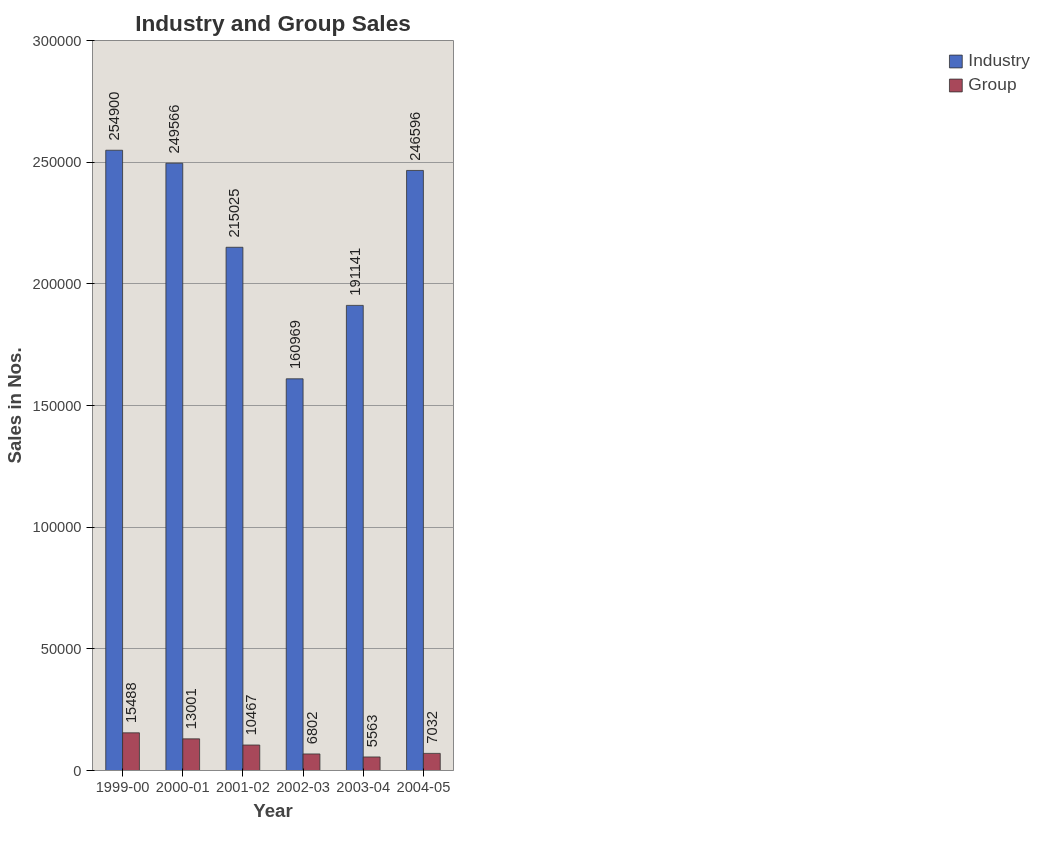  I want to click on y-tick-label: 150000, so click(57, 405).